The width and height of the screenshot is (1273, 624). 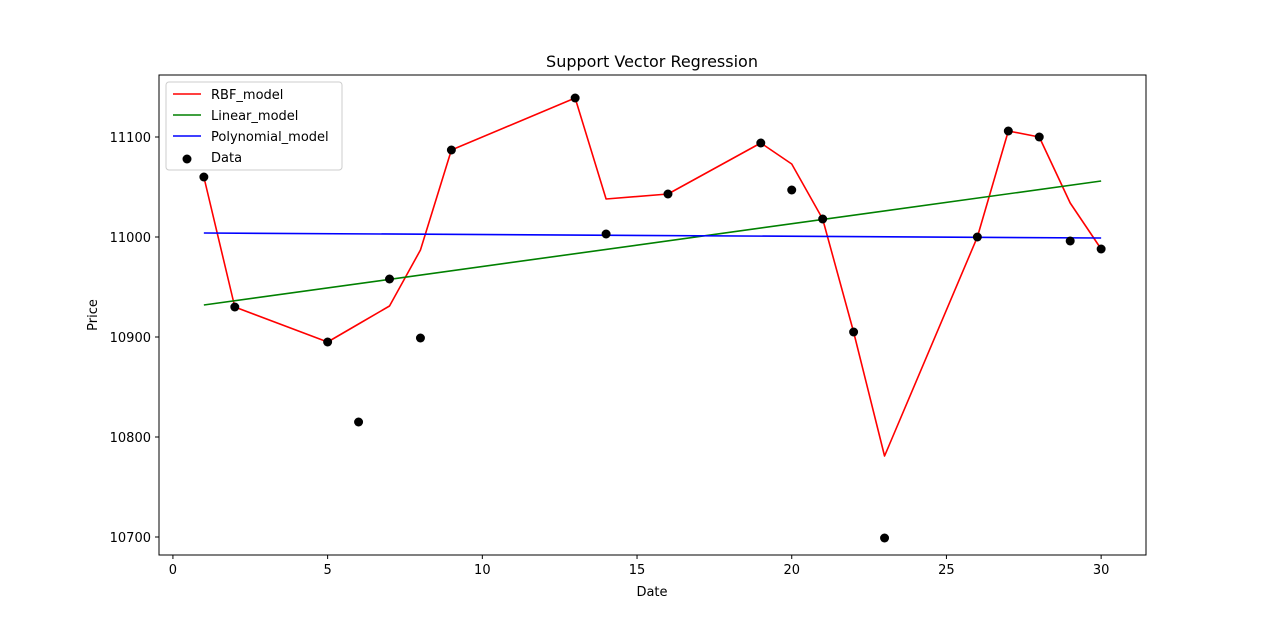 I want to click on chart-title: Support Vector Regression, so click(x=652, y=61).